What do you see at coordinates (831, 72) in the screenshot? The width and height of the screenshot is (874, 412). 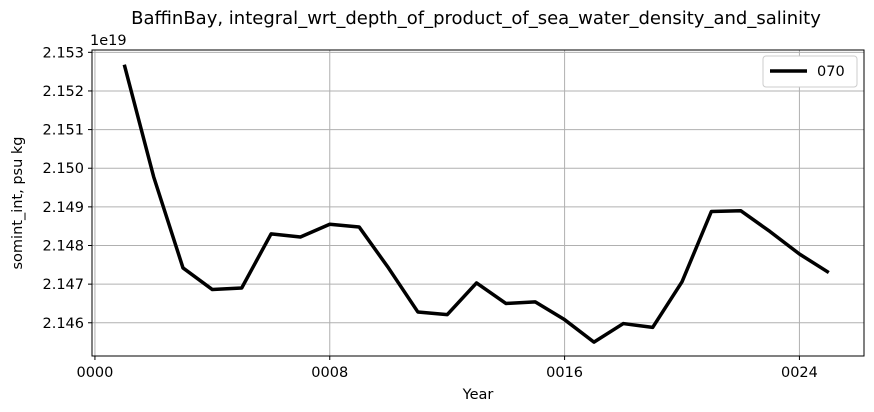 I see `legend-label: 070` at bounding box center [831, 72].